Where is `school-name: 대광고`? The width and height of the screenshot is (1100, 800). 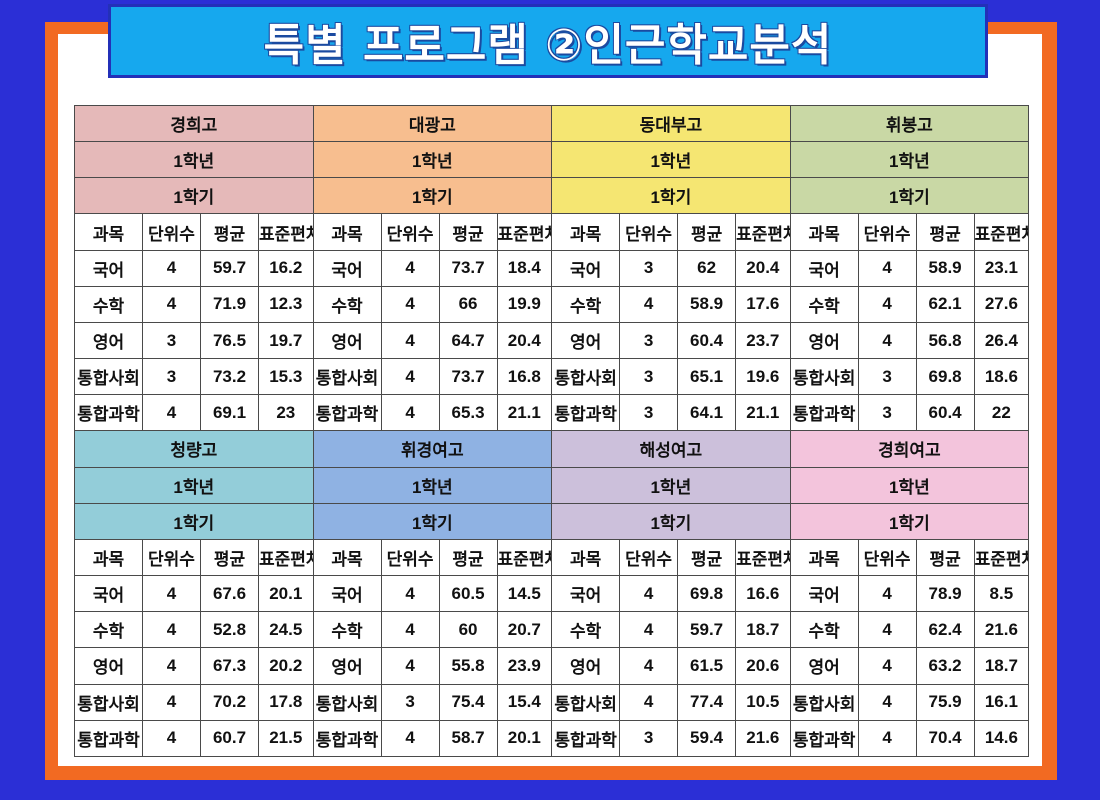
school-name: 대광고 is located at coordinates (432, 123).